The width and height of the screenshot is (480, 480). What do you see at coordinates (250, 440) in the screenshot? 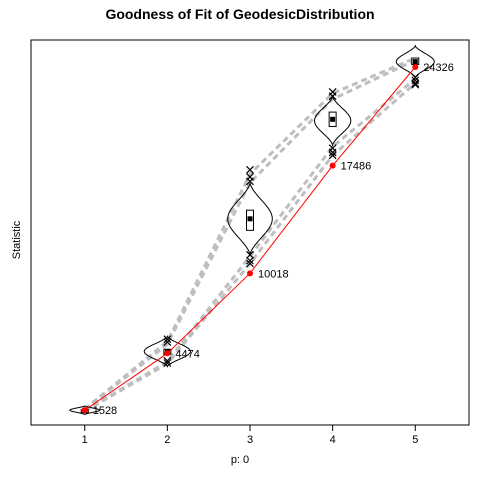
I see `x-tick-label: 3` at bounding box center [250, 440].